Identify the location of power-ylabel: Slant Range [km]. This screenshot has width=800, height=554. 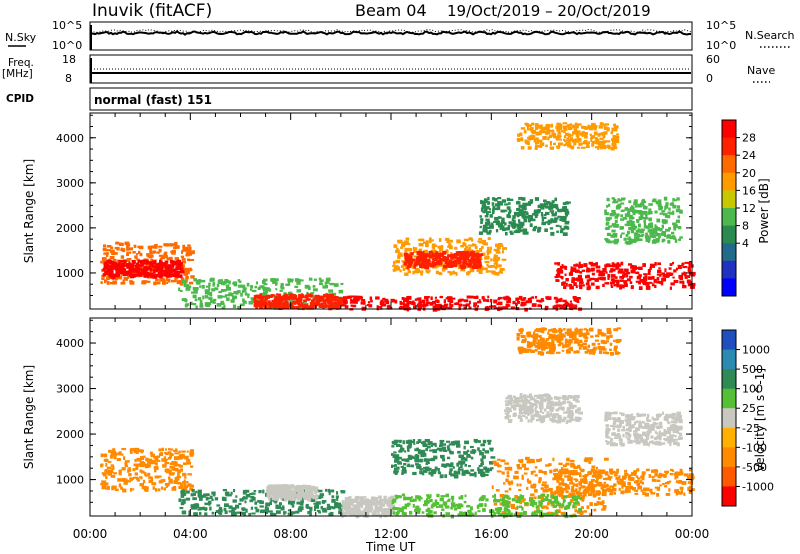
(29, 211).